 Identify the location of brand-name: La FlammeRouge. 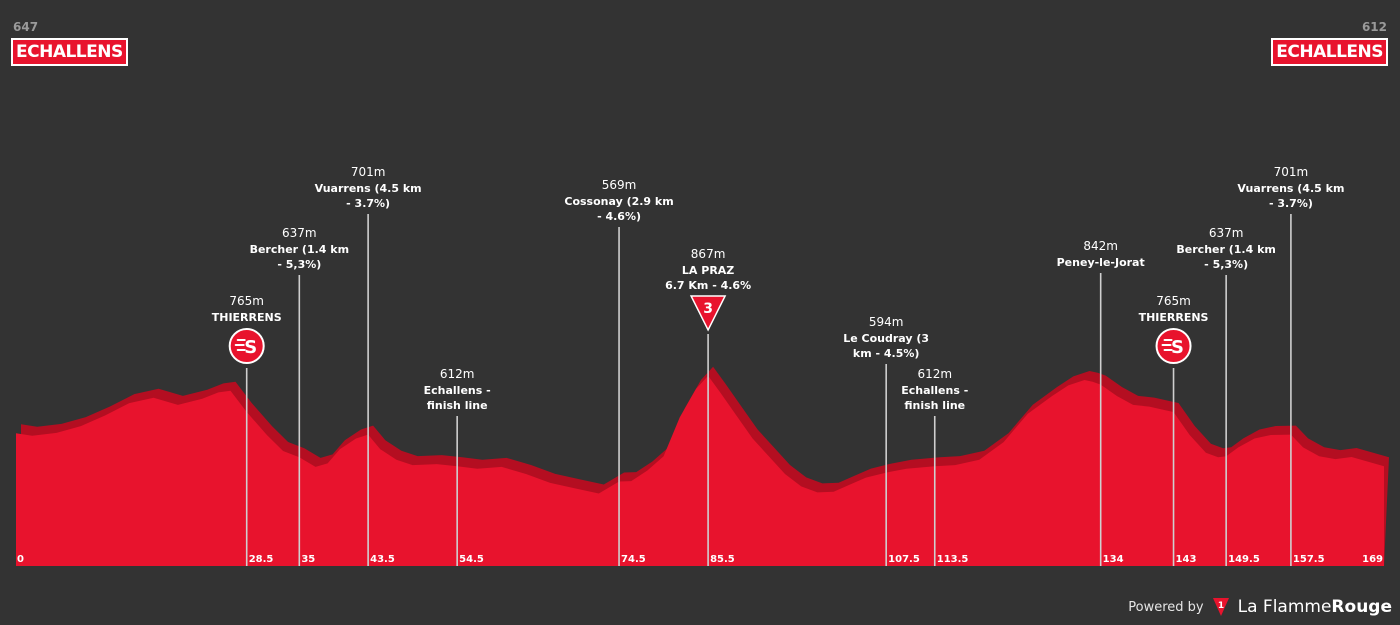
(1315, 607).